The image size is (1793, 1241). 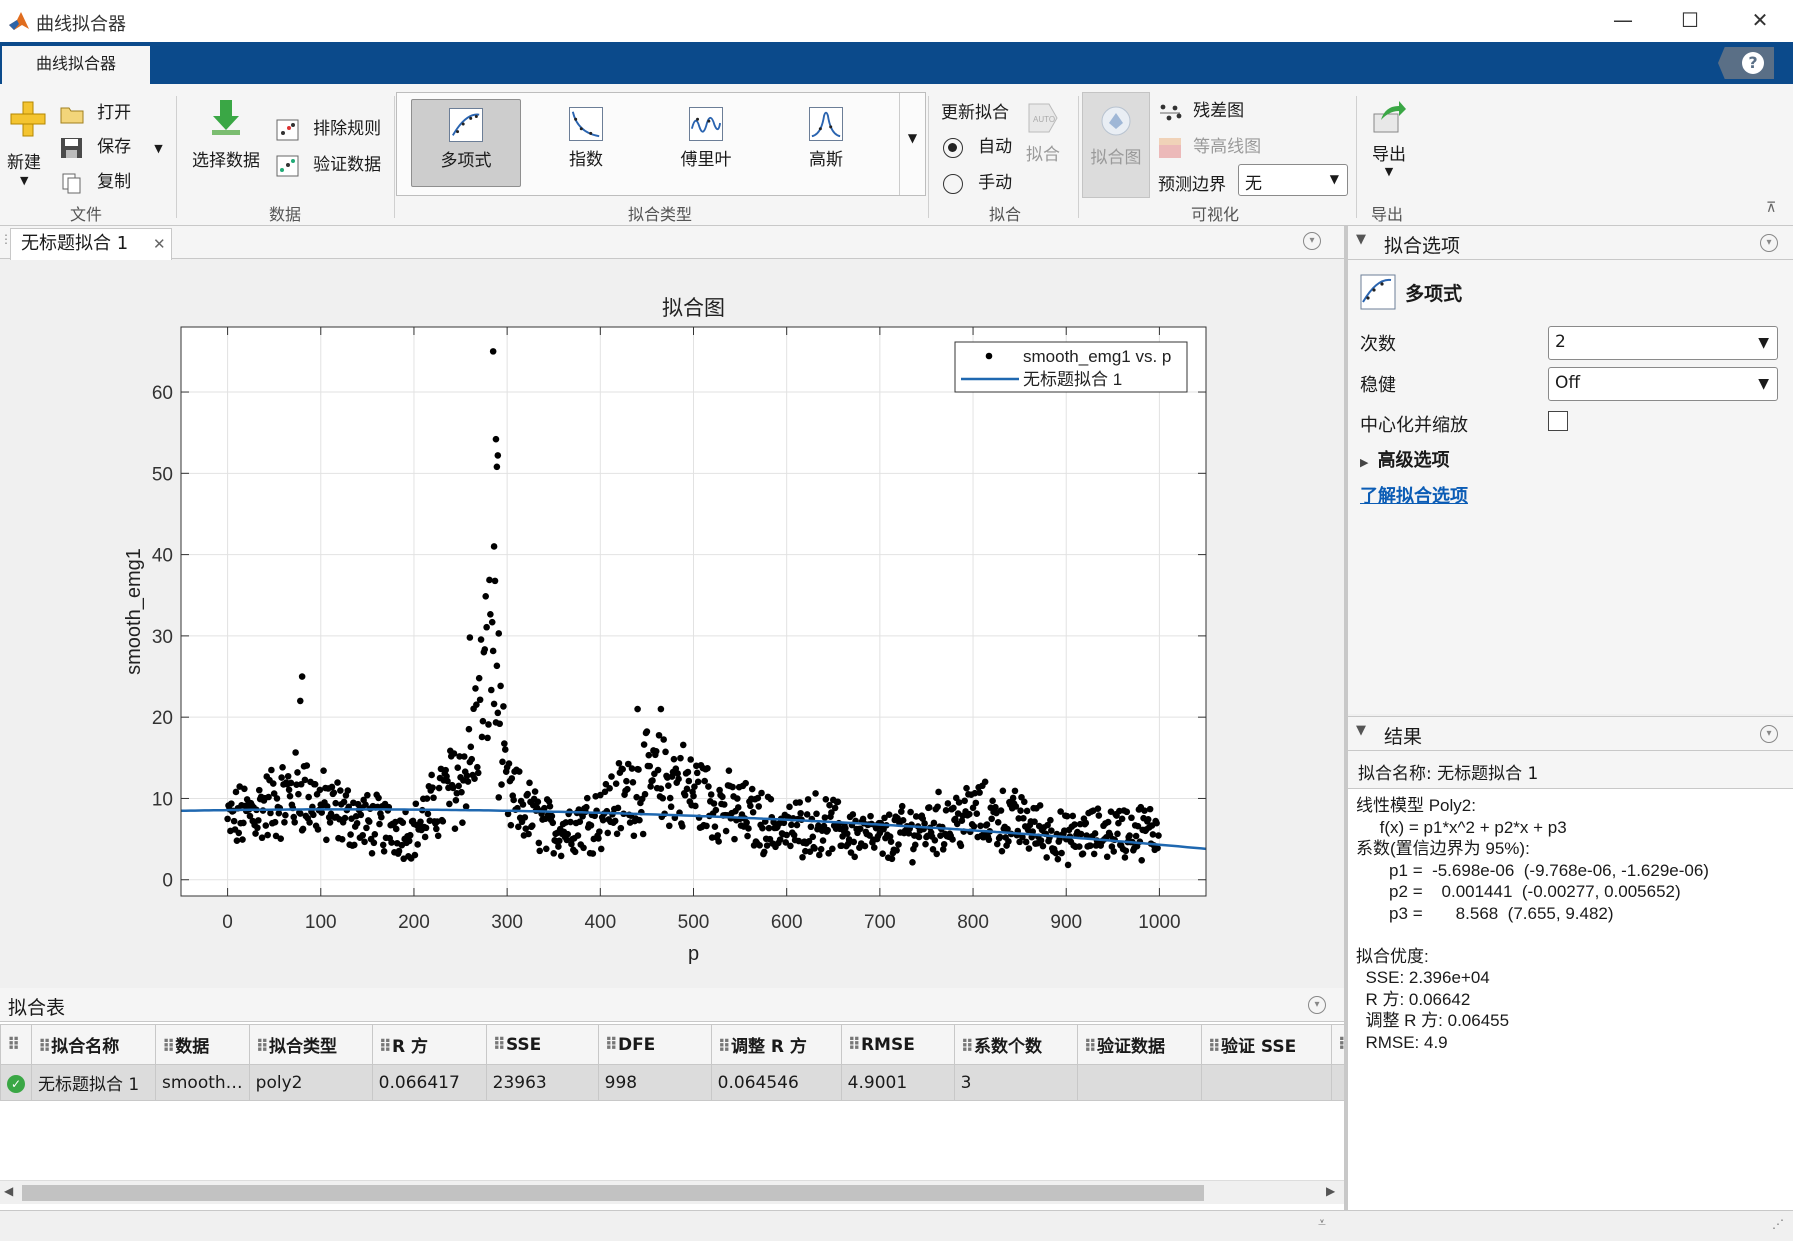 I want to click on column-header: ⠿ RMSE, so click(x=897, y=1044).